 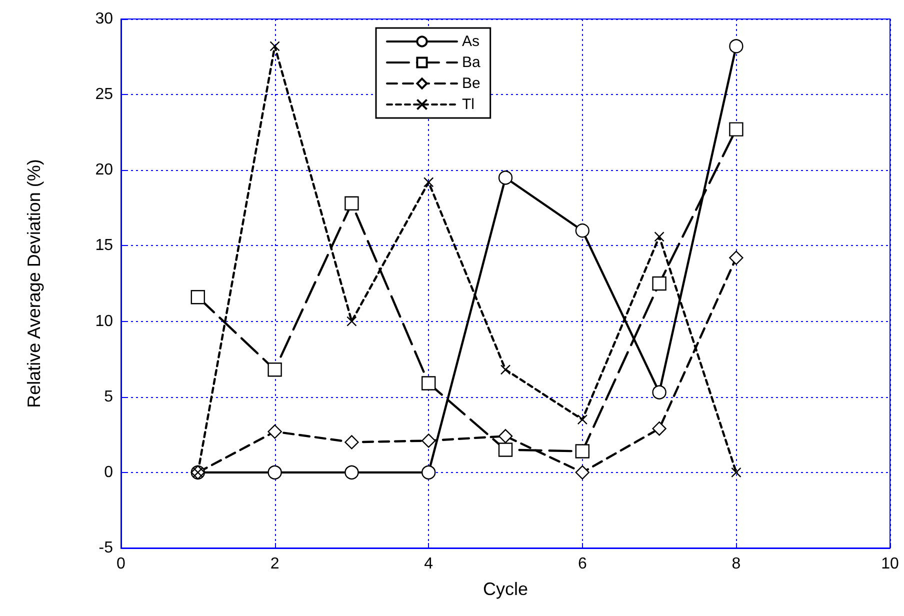 I want to click on y-axis-title: Relative Average Deviation (%), so click(x=34, y=283).